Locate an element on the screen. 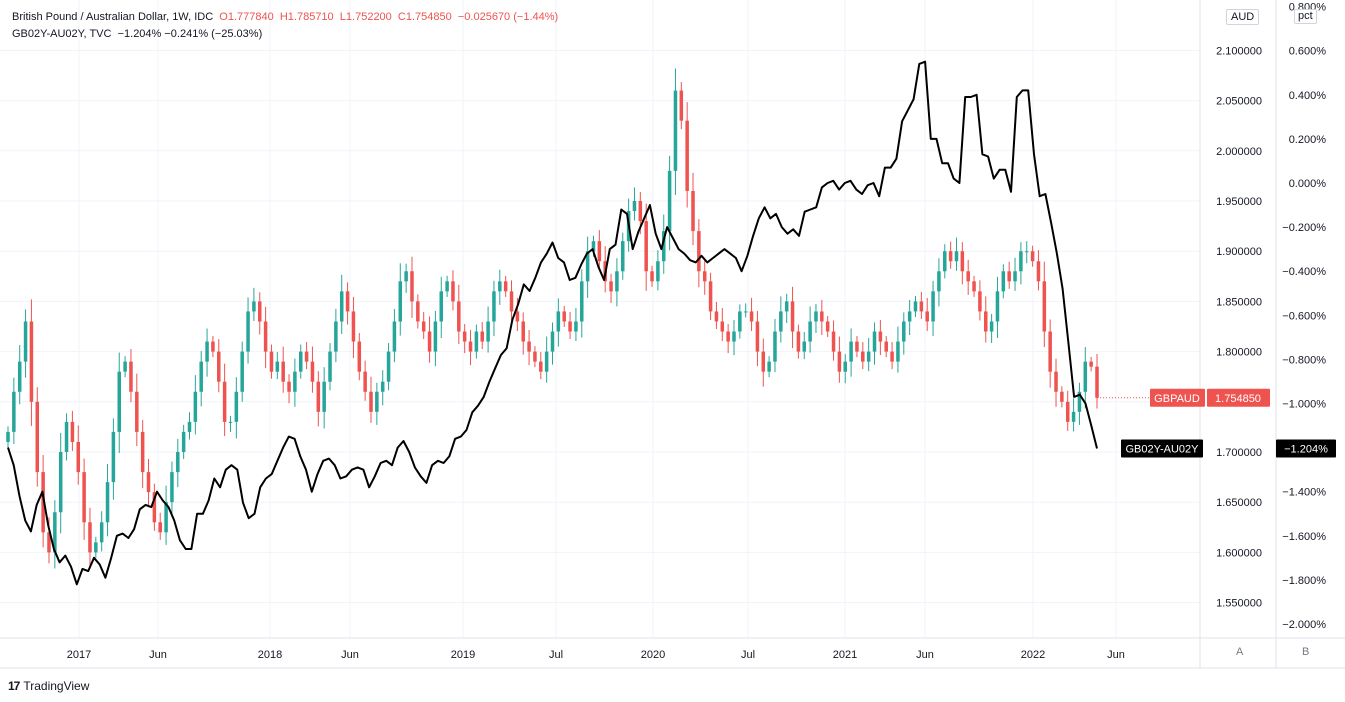 This screenshot has width=1345, height=702. aud-scale-label: AUD is located at coordinates (1243, 17).